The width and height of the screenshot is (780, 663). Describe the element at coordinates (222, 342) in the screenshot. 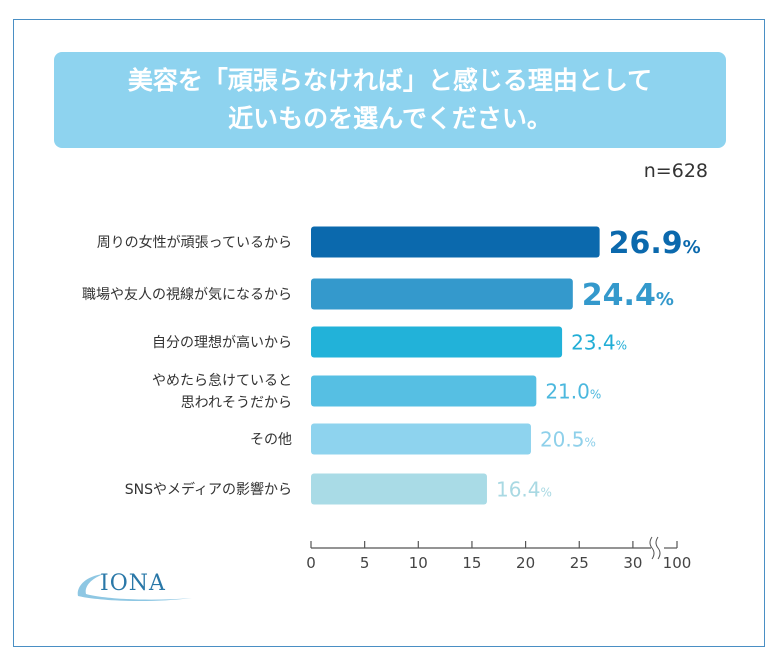

I see `category-label: 自分の理想が高いから` at that location.